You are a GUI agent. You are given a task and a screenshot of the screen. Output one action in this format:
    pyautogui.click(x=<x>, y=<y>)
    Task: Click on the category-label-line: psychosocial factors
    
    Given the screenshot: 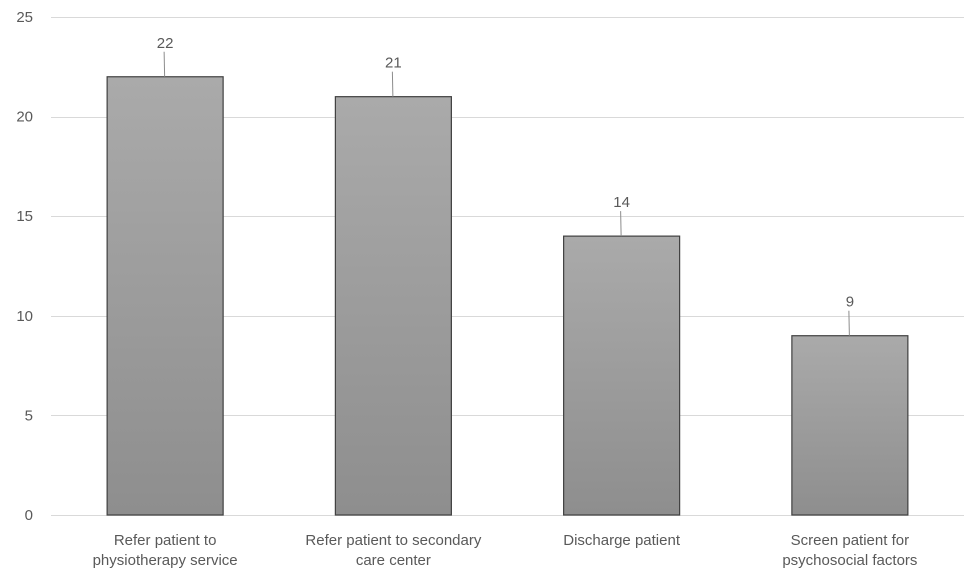 What is the action you would take?
    pyautogui.click(x=849, y=560)
    